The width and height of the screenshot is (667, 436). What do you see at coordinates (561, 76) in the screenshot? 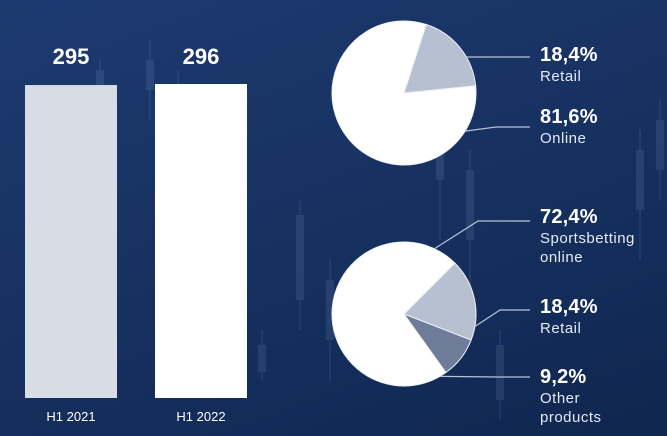
I see `pie1-retail-category: Retail` at bounding box center [561, 76].